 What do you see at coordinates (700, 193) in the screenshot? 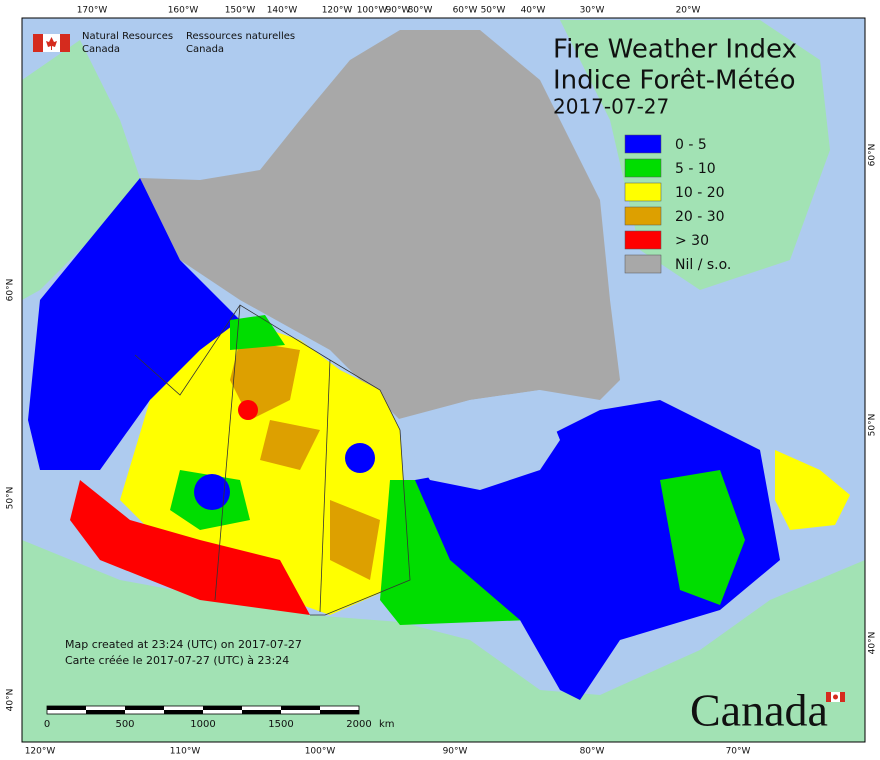
I see `legend-label: 10 - 20` at bounding box center [700, 193].